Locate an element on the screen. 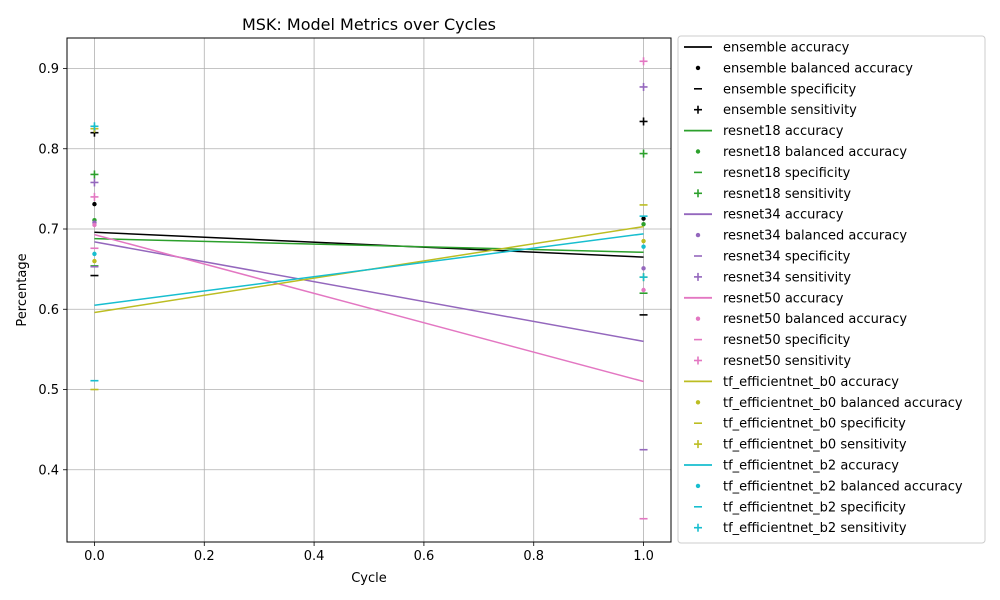  legend-item: resnet50 accuracy is located at coordinates (764, 298).